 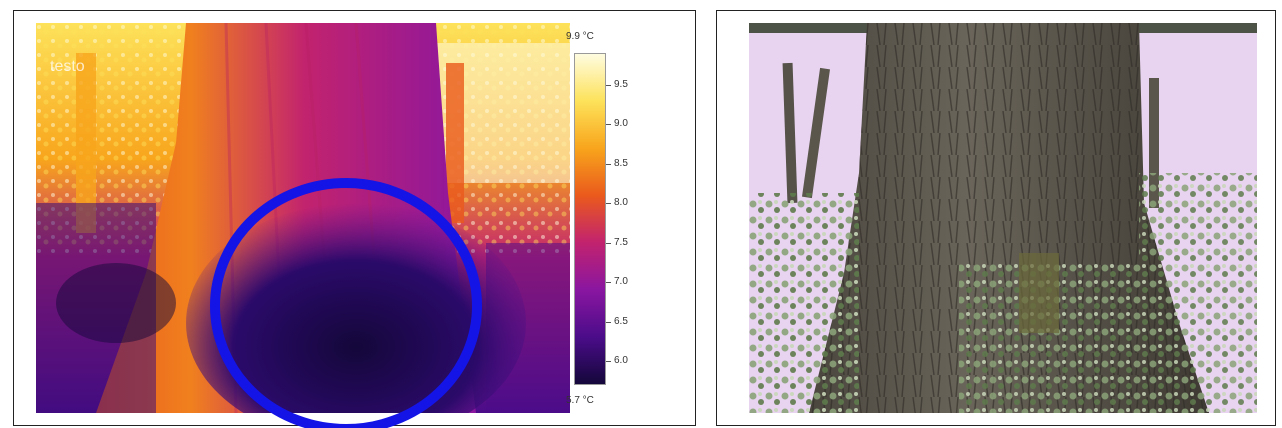 What do you see at coordinates (621, 242) in the screenshot?
I see `scale-tick-label: 7.5` at bounding box center [621, 242].